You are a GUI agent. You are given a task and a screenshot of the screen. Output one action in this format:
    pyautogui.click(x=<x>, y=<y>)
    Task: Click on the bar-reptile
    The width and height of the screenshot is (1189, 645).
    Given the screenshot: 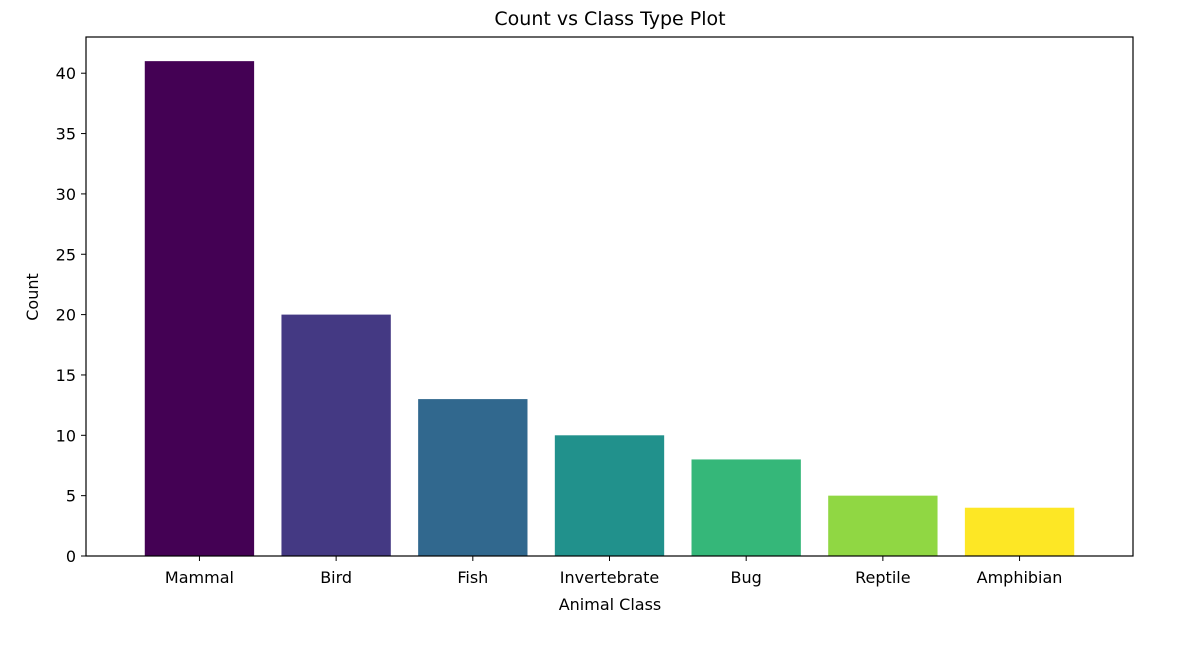 What is the action you would take?
    pyautogui.click(x=883, y=525)
    